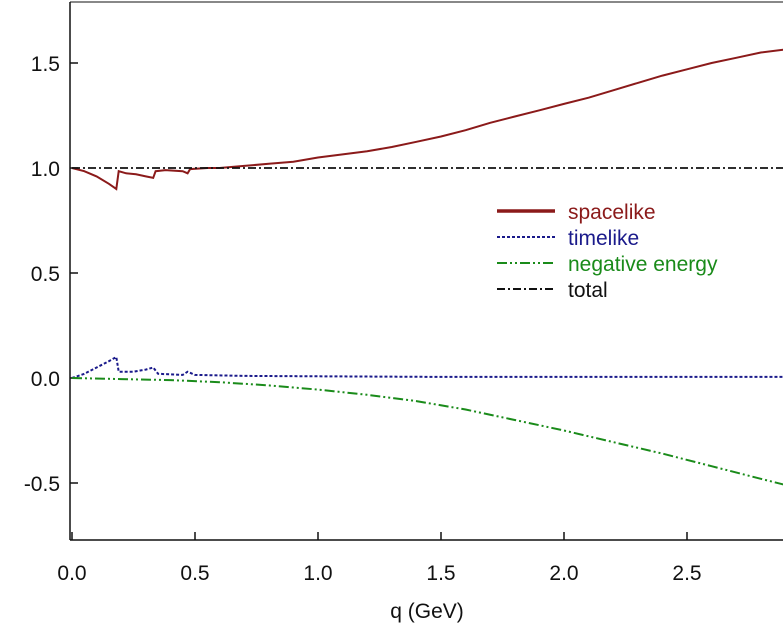 The height and width of the screenshot is (627, 783). Describe the element at coordinates (607, 251) in the screenshot. I see `legend: spacelike timelike negative energy total` at that location.